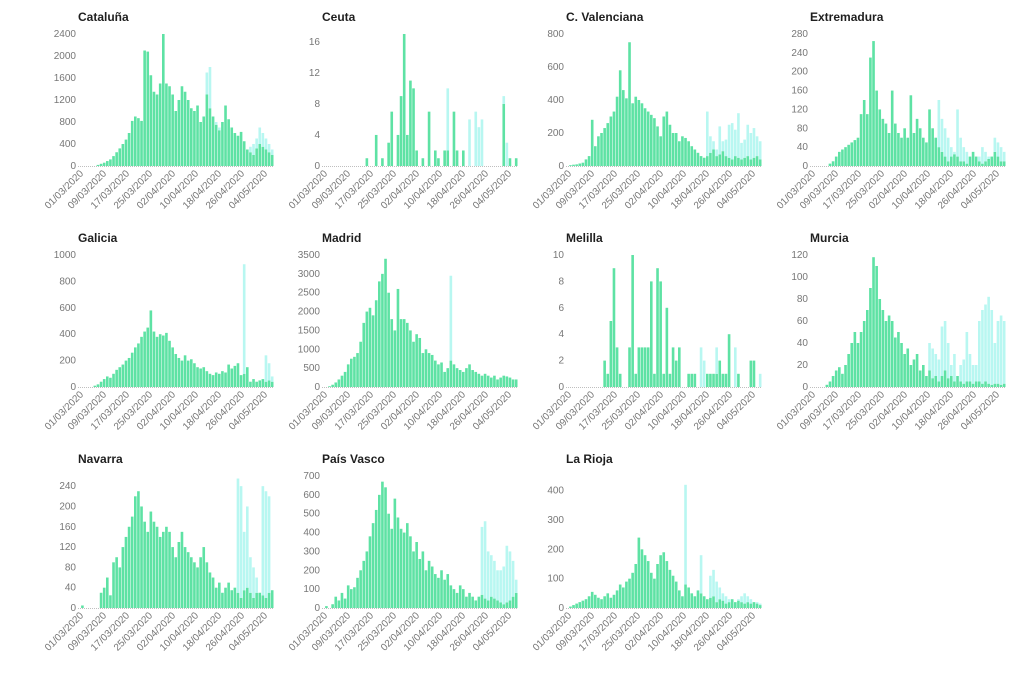 The height and width of the screenshot is (676, 1024). Describe the element at coordinates (555, 34) in the screenshot. I see `y-tick-label: 800` at that location.